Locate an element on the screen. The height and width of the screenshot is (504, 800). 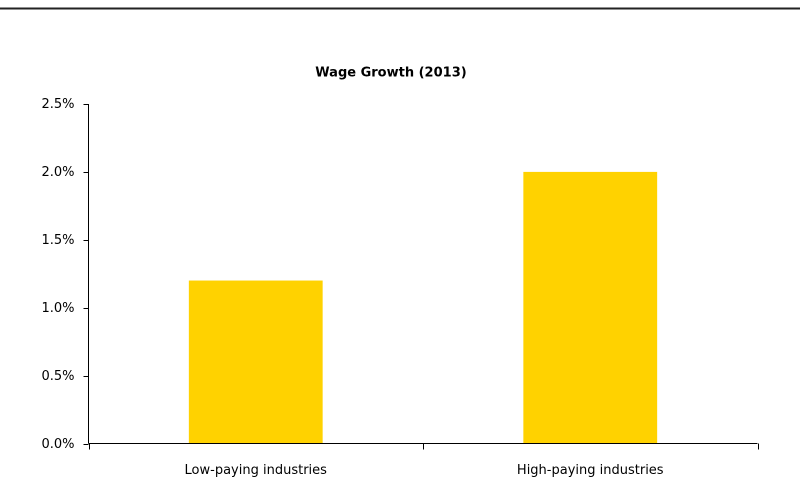
y-tick-label: 1.5% is located at coordinates (57, 240).